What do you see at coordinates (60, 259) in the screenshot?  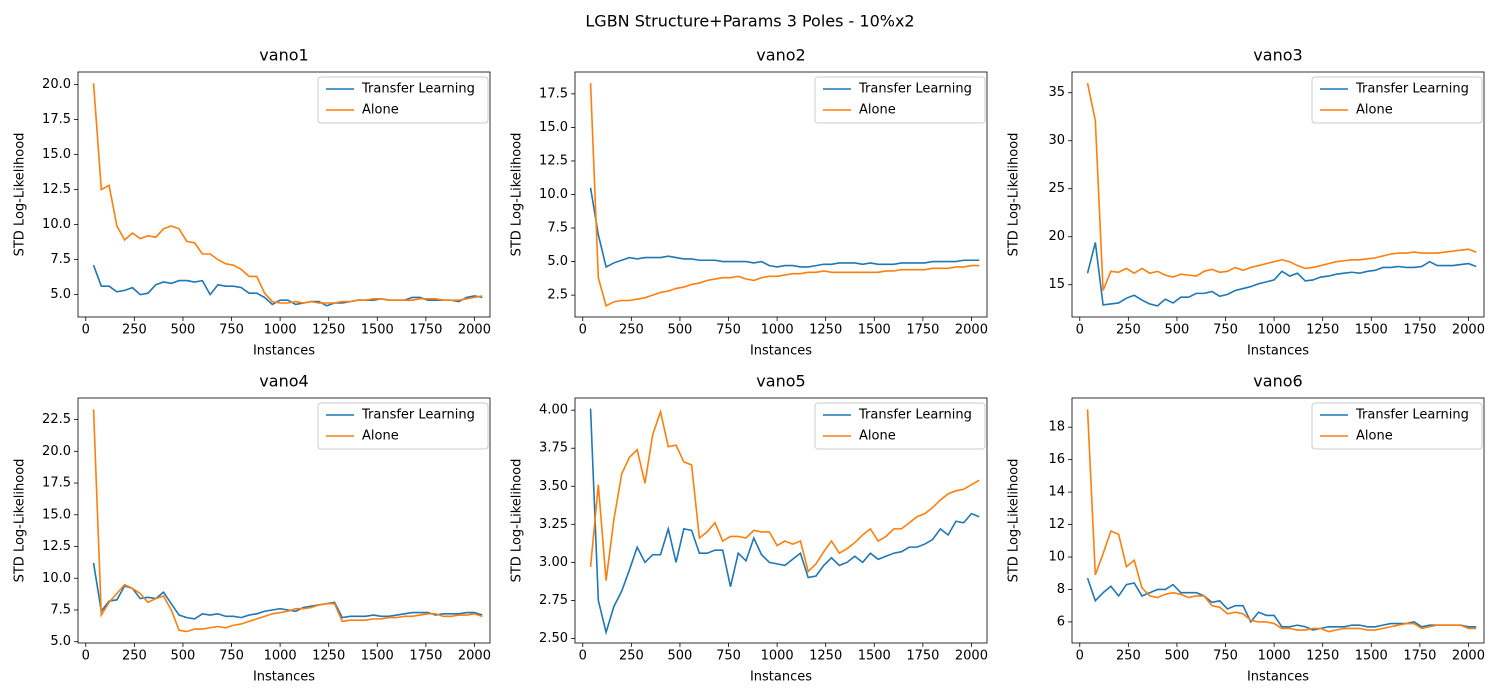 I see `y-tick-label: 7.5` at bounding box center [60, 259].